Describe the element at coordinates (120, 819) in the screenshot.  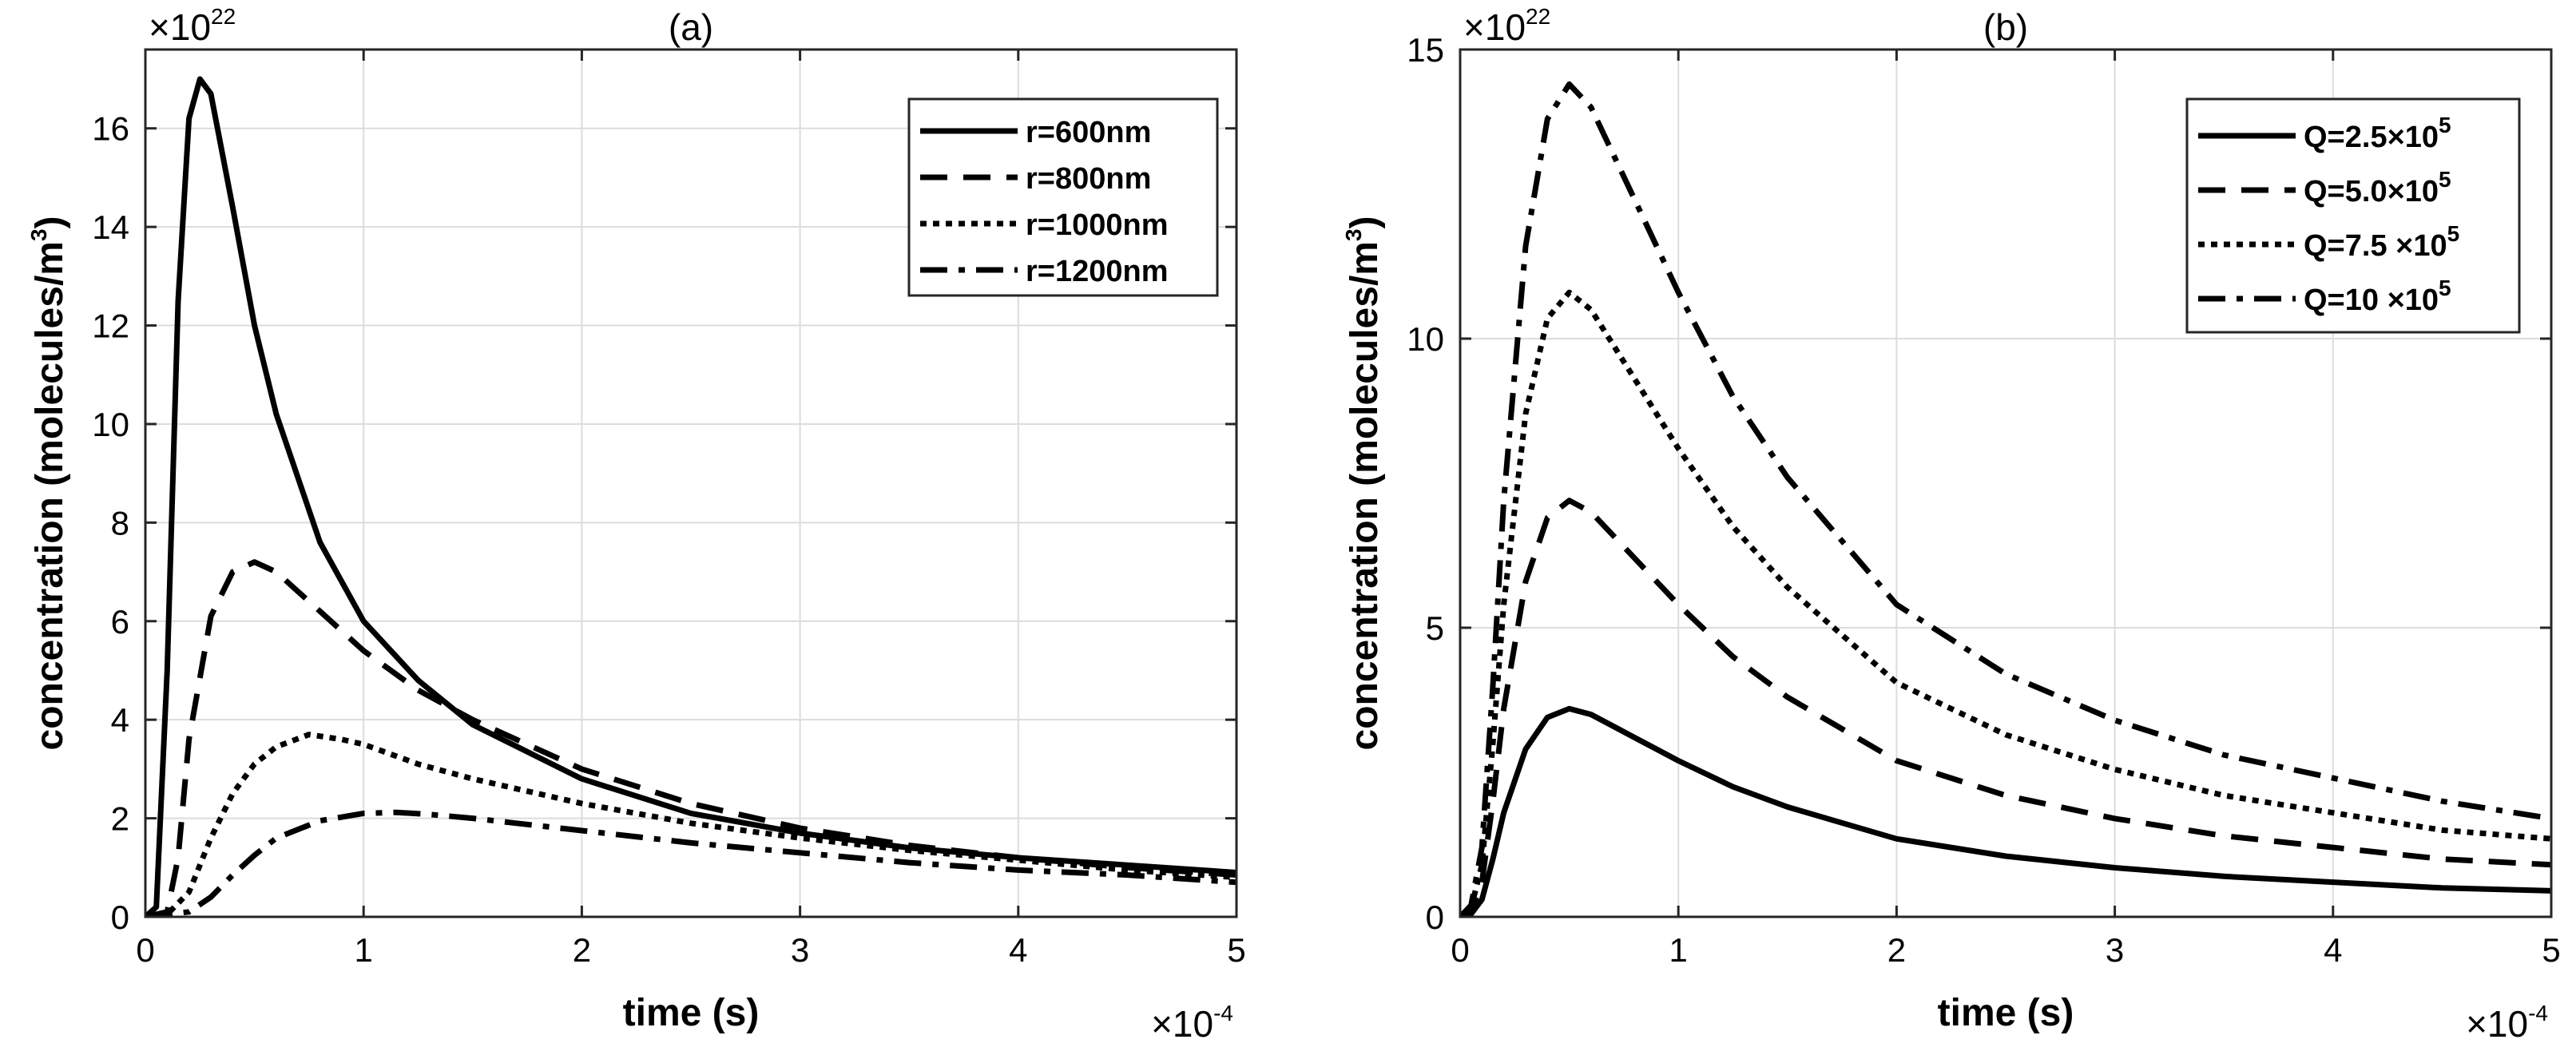
I see `y-tick-label: 2` at that location.